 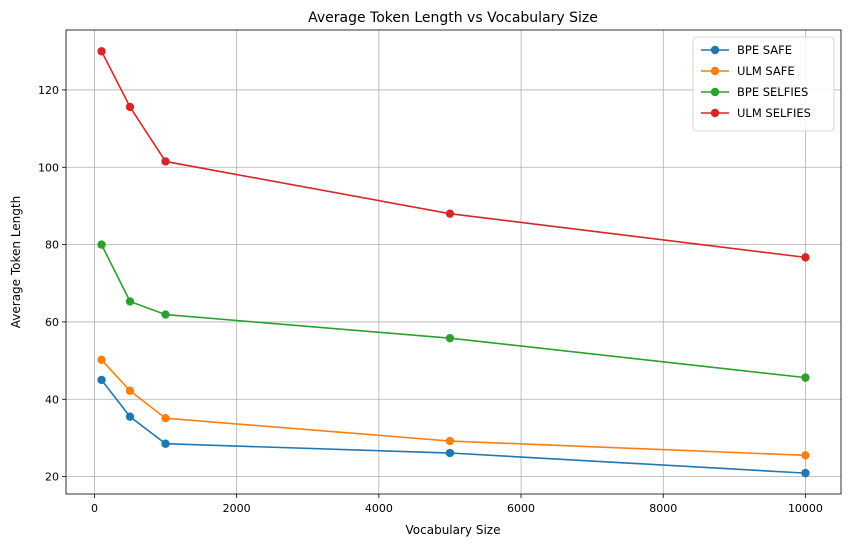 What do you see at coordinates (774, 113) in the screenshot?
I see `legend-label: ULM SELFIES` at bounding box center [774, 113].